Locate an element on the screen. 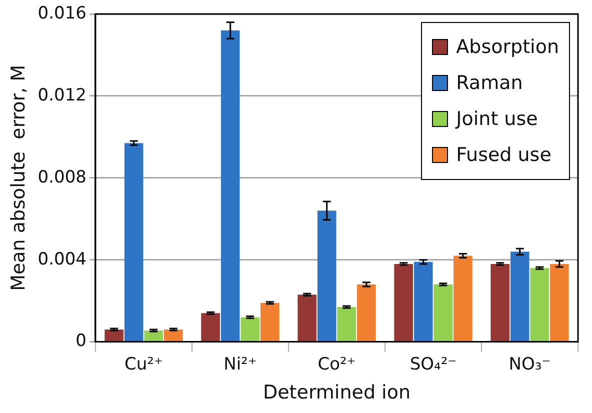 The height and width of the screenshot is (413, 592). x-axis-title: Determined ion is located at coordinates (336, 393).